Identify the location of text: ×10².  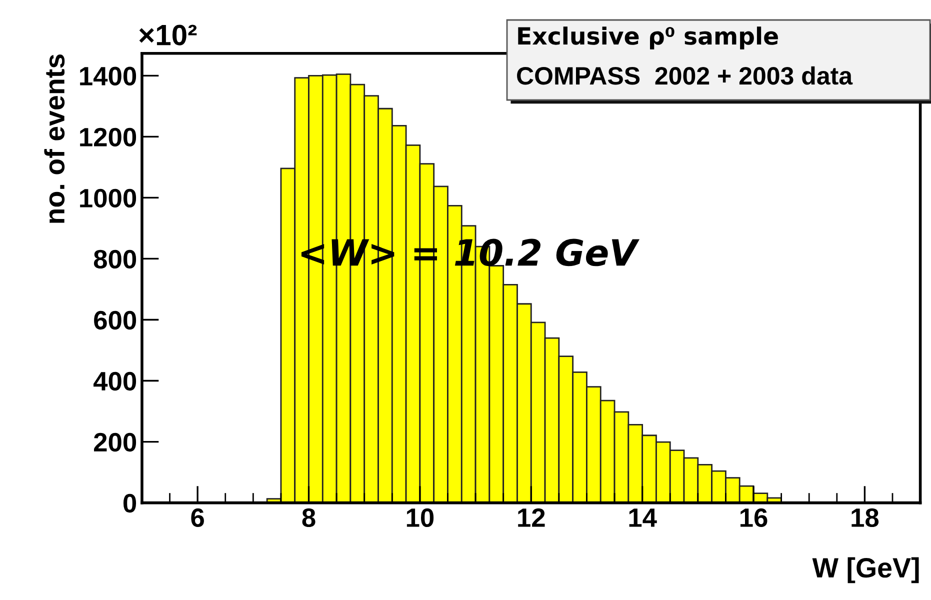
(168, 35).